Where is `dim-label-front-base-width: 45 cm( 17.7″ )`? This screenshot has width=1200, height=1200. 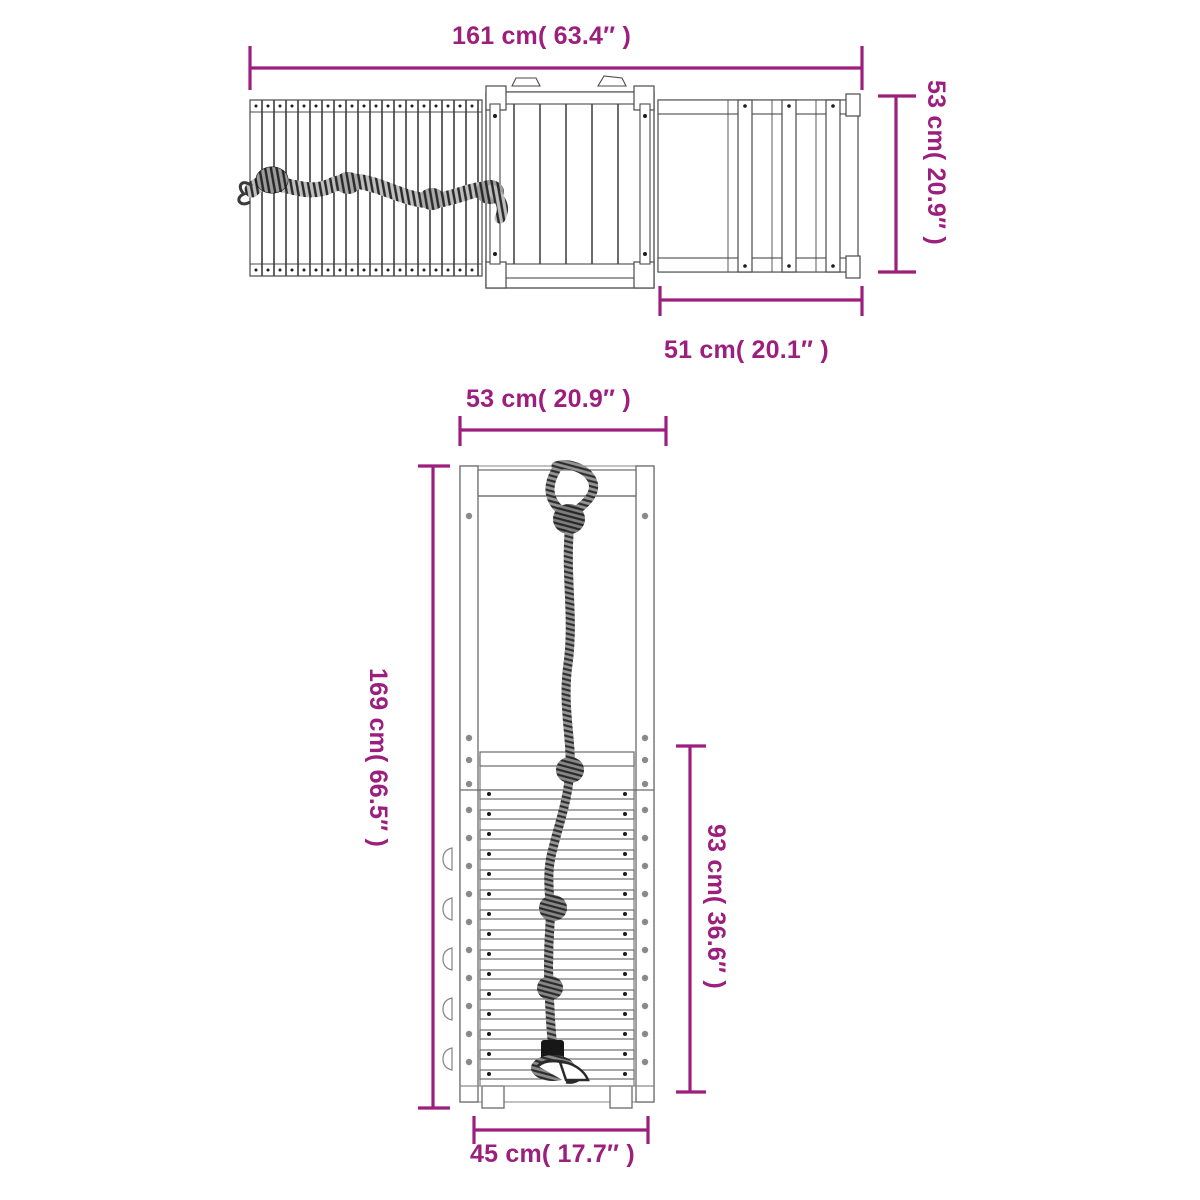 dim-label-front-base-width: 45 cm( 17.7″ ) is located at coordinates (552, 1154).